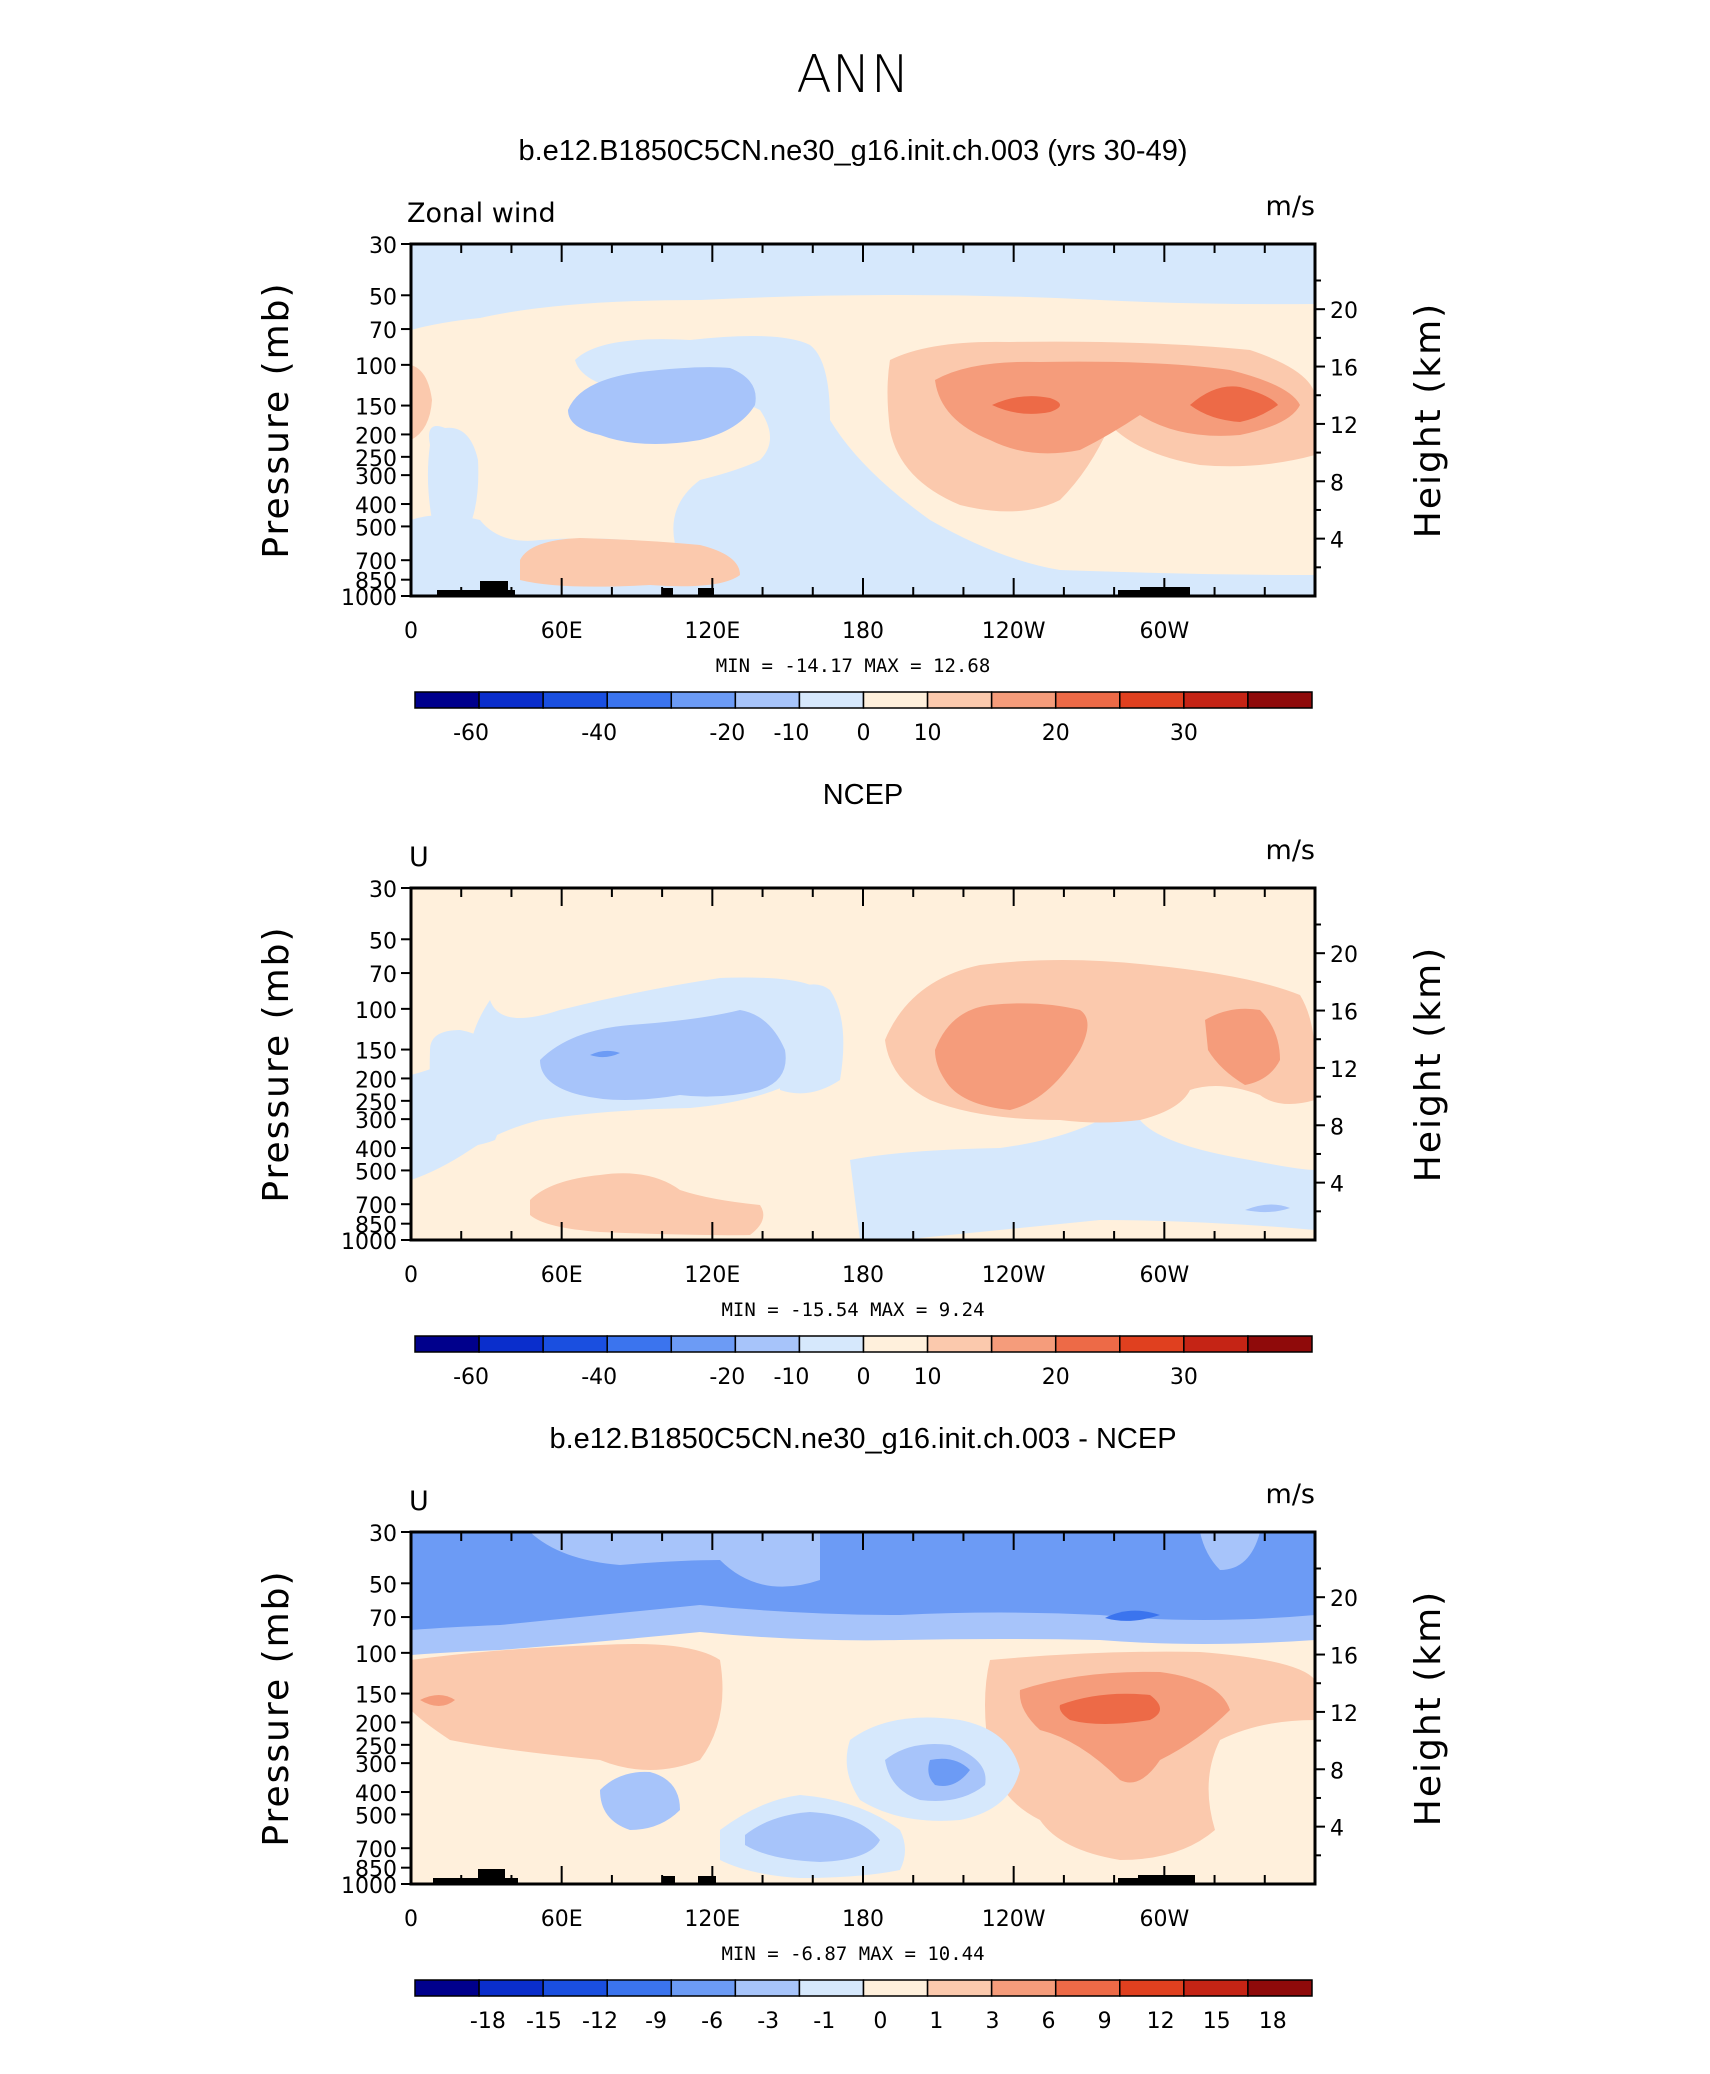 The image size is (1710, 2074). Describe the element at coordinates (437, 1700) in the screenshot. I see `panel-3-pos6-west-spot` at that location.